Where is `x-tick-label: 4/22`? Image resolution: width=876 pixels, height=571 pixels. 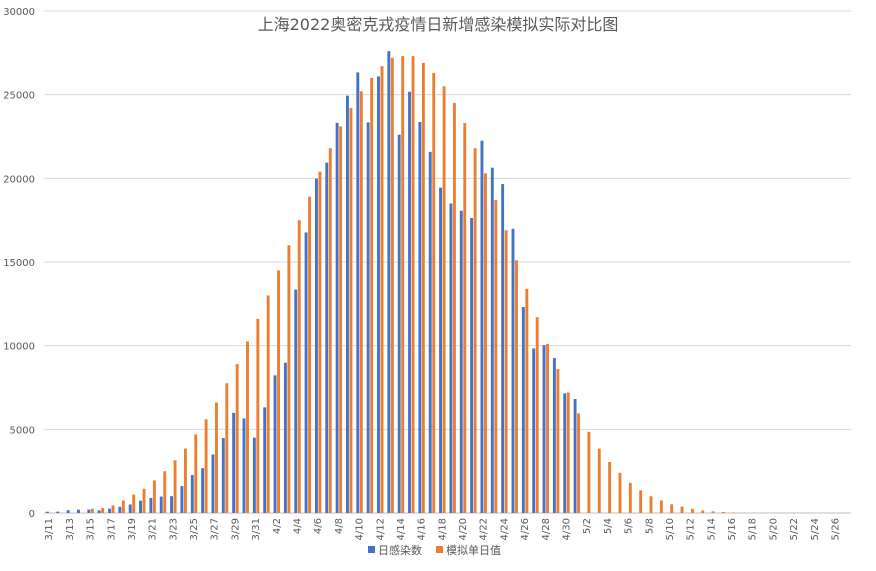
x-tick-label: 4/22 is located at coordinates (484, 529).